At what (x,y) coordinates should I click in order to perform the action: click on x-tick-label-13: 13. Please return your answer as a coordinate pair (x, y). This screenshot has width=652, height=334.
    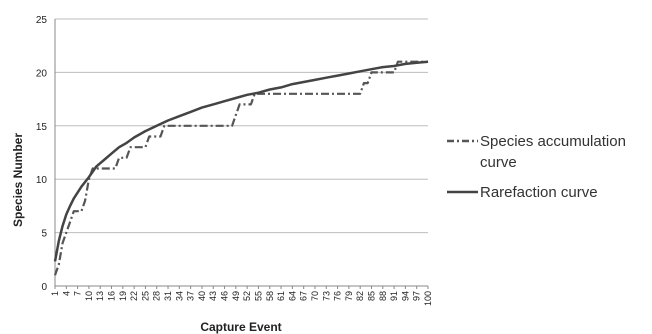
    Looking at the image, I should click on (100, 296).